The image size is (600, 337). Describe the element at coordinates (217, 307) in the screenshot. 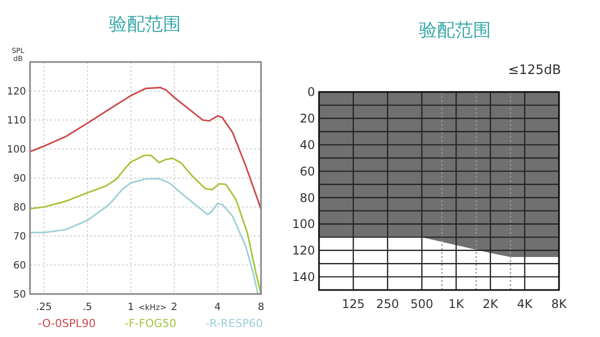

I see `x-tick-label: 4` at that location.